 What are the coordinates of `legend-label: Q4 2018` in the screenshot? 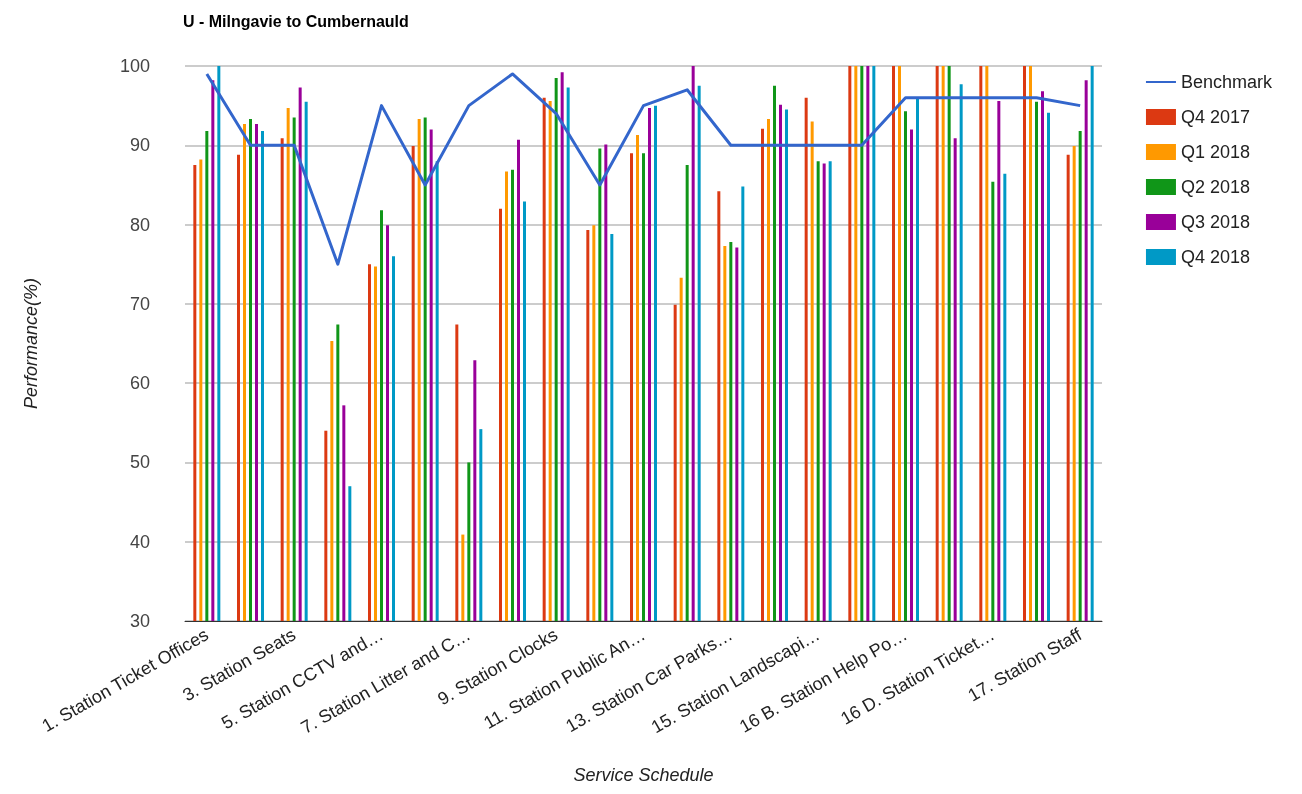 It's located at (1215, 257).